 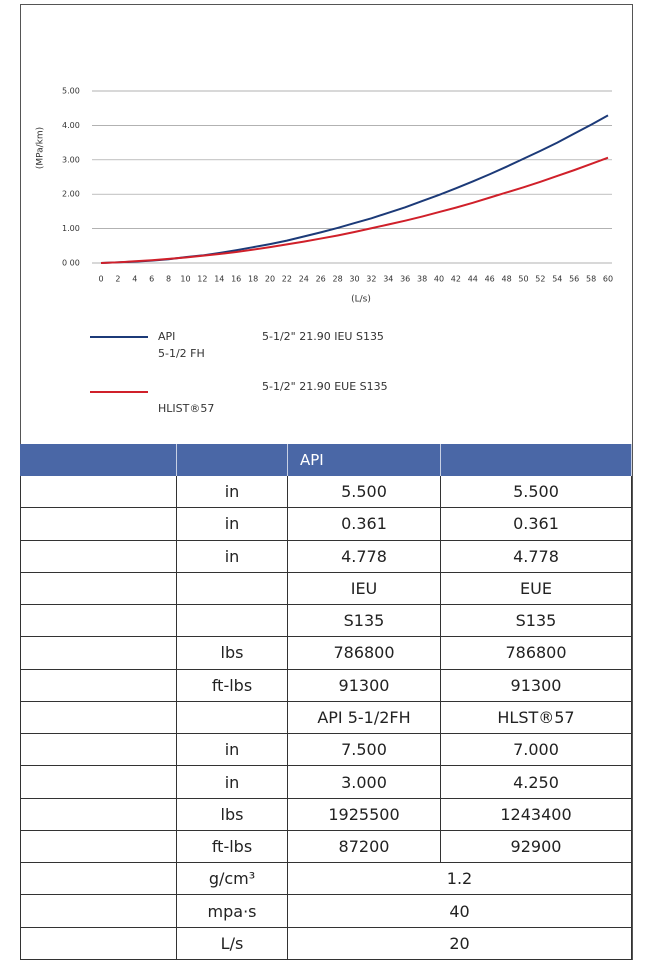 What do you see at coordinates (460, 879) in the screenshot?
I see `value-cell: 1.2` at bounding box center [460, 879].